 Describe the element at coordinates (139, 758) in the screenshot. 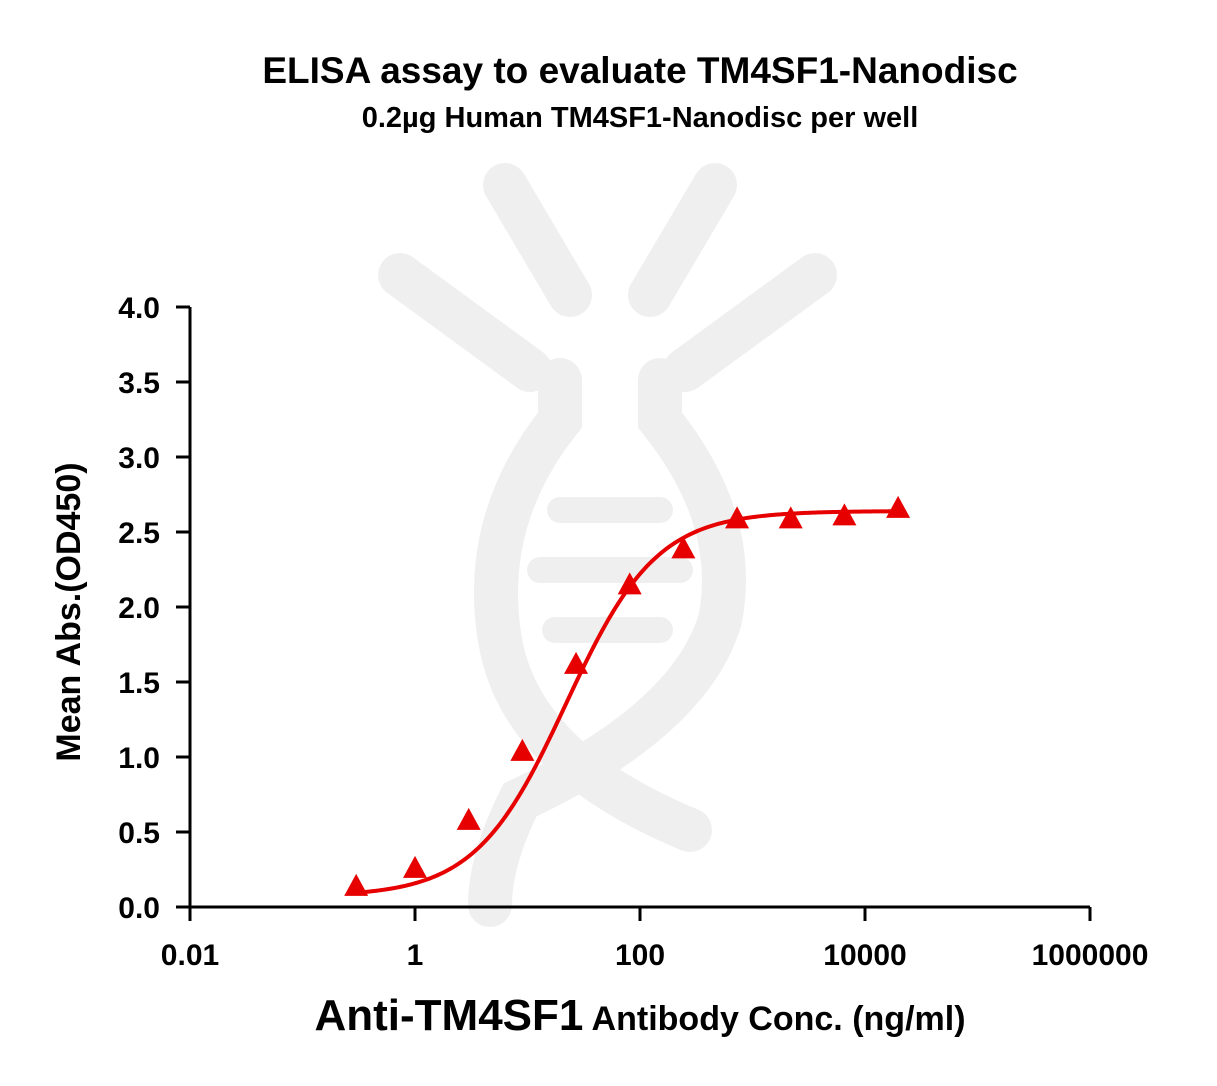

I see `y-tick-label: 1.0` at that location.